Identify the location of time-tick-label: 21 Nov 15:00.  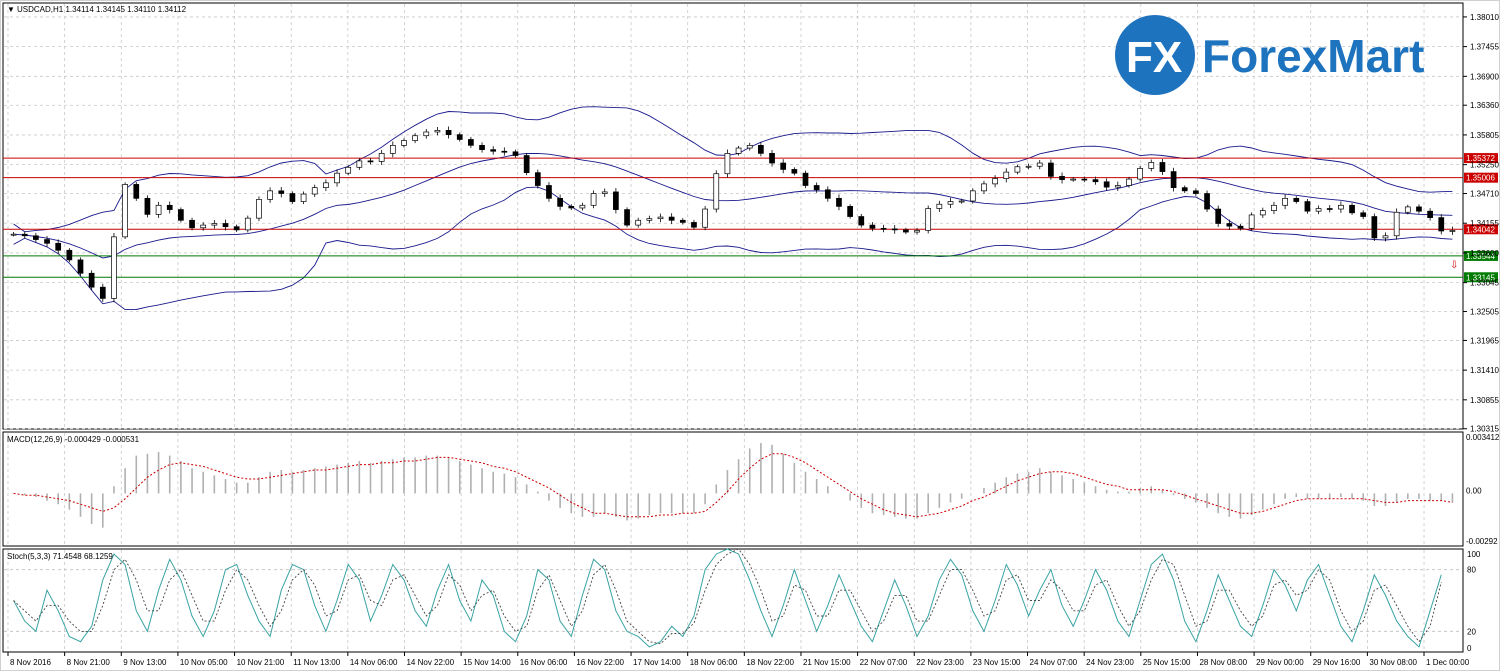
(827, 662).